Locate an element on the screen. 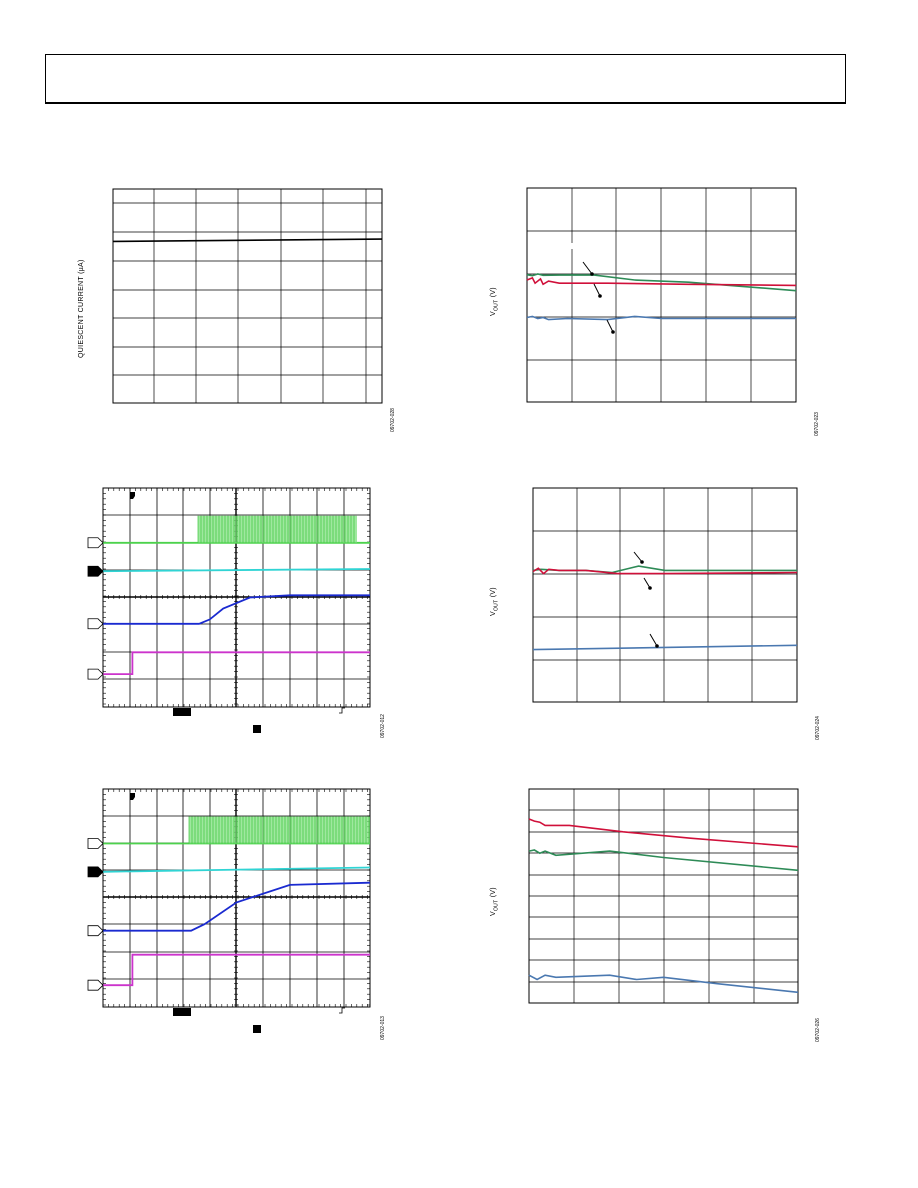 The width and height of the screenshot is (918, 1188). chart-vout1 is located at coordinates (661, 295).